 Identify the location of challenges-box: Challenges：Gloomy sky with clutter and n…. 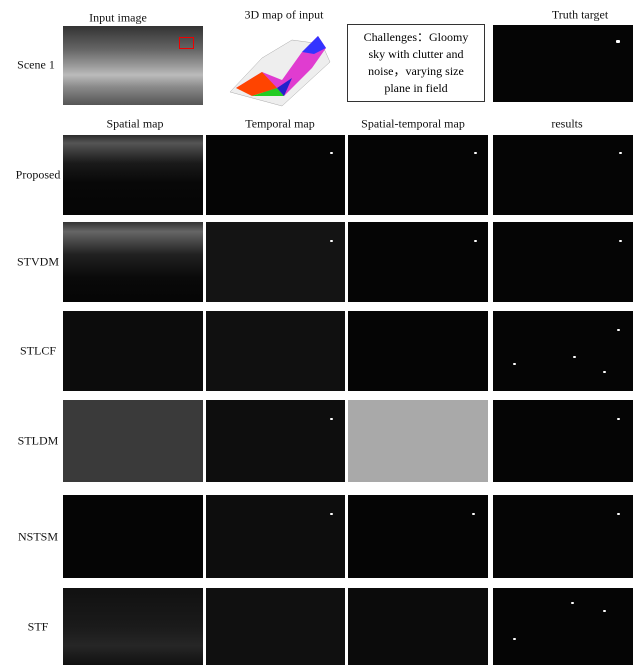
(416, 63).